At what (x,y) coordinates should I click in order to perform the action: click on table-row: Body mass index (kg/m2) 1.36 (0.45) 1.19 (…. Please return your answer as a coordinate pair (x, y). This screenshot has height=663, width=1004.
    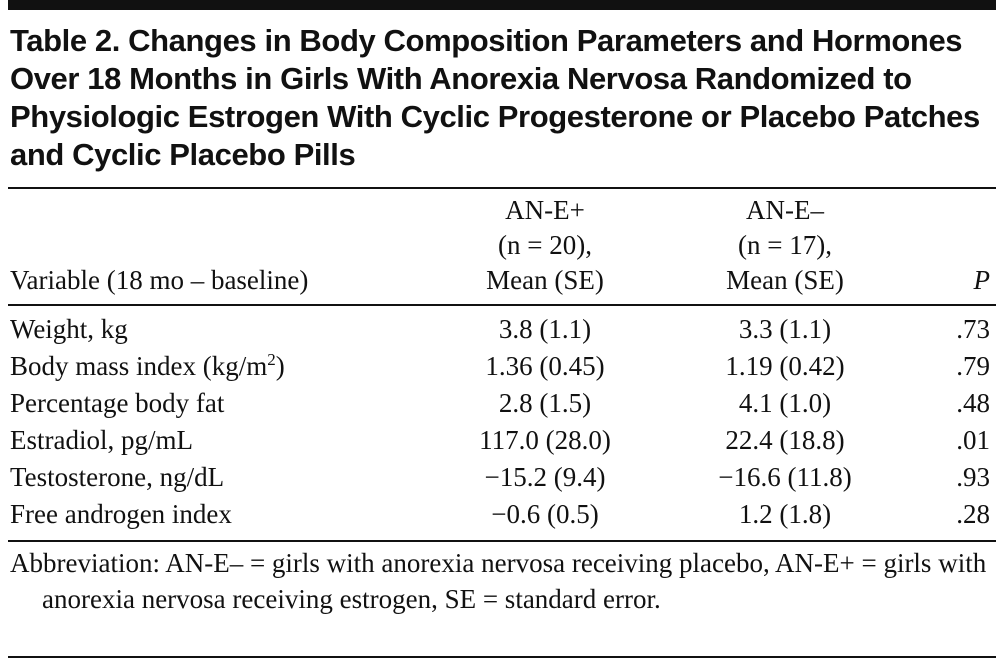
    Looking at the image, I should click on (502, 366).